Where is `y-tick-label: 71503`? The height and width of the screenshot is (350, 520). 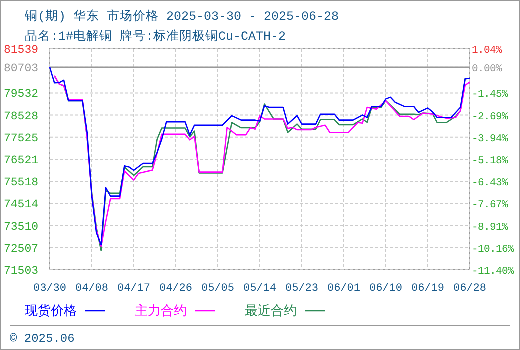
y-tick-label: 71503 is located at coordinates (21, 271).